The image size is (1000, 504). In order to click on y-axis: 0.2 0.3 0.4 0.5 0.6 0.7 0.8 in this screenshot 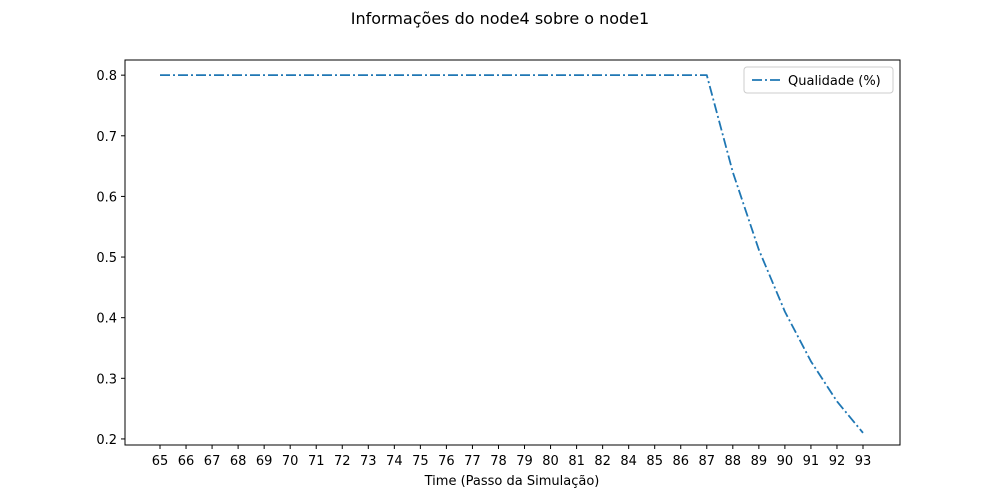, I will do `click(110, 258)`.